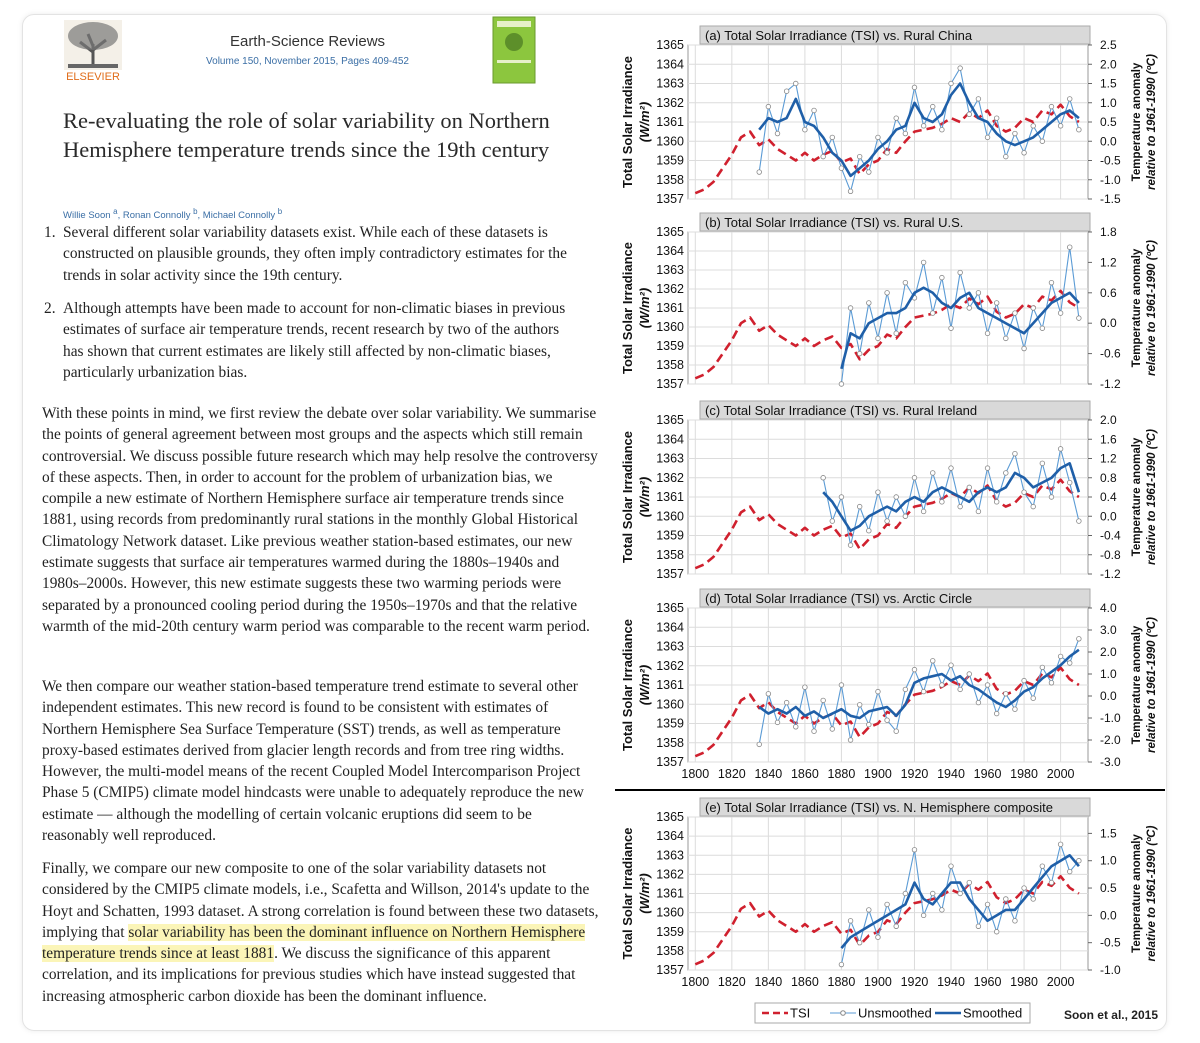 This screenshot has height=1043, width=1200. Describe the element at coordinates (670, 874) in the screenshot. I see `y-tick-label: 1362` at that location.